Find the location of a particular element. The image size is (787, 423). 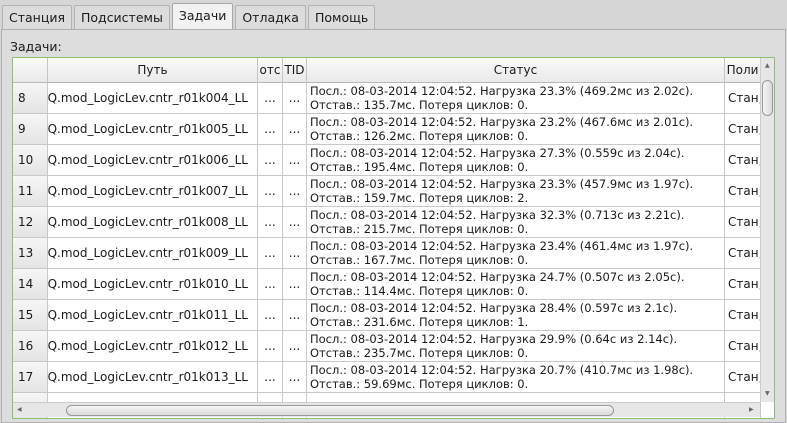

task-path: Q.mod_LogicLev.cntr_r01k004_LL is located at coordinates (153, 98).